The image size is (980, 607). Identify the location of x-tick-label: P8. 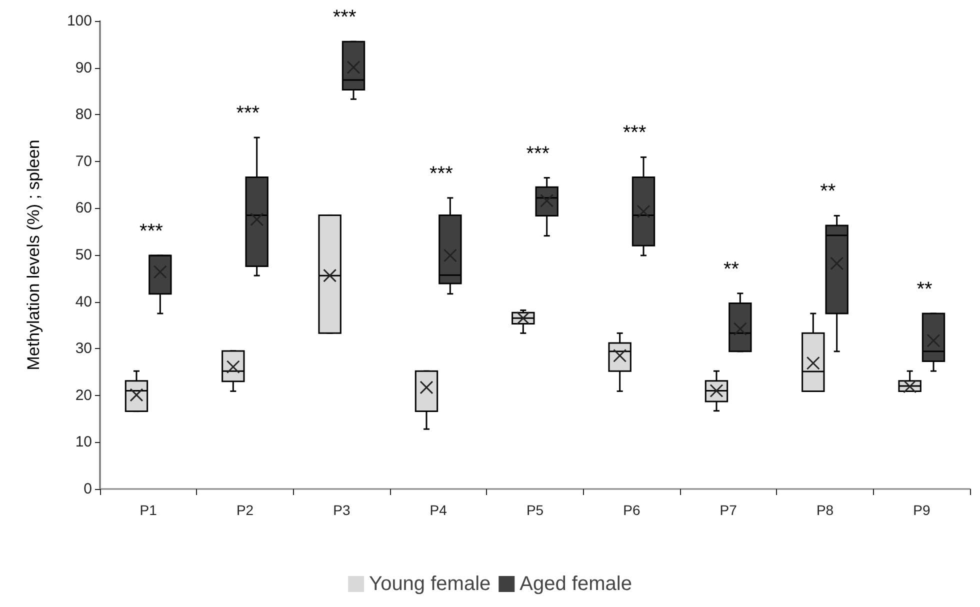
(825, 510).